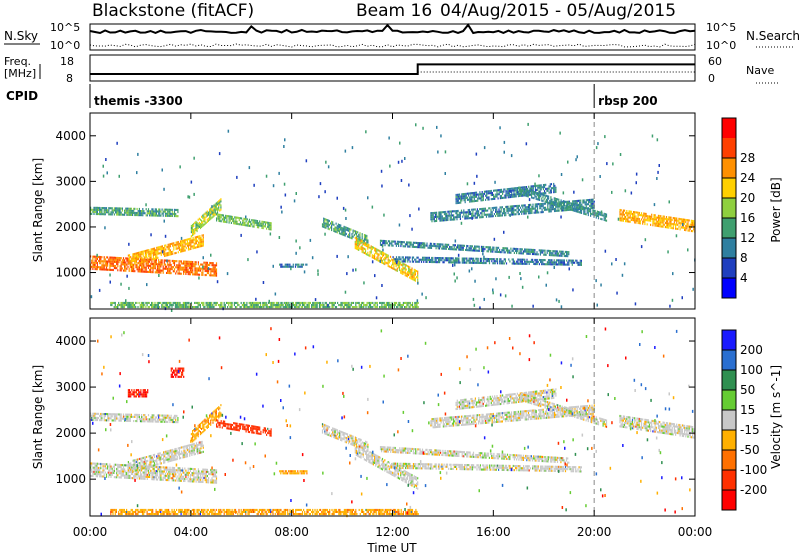 Image resolution: width=800 pixels, height=558 pixels. I want to click on noise-tick-left-high: 10^5, so click(65, 27).